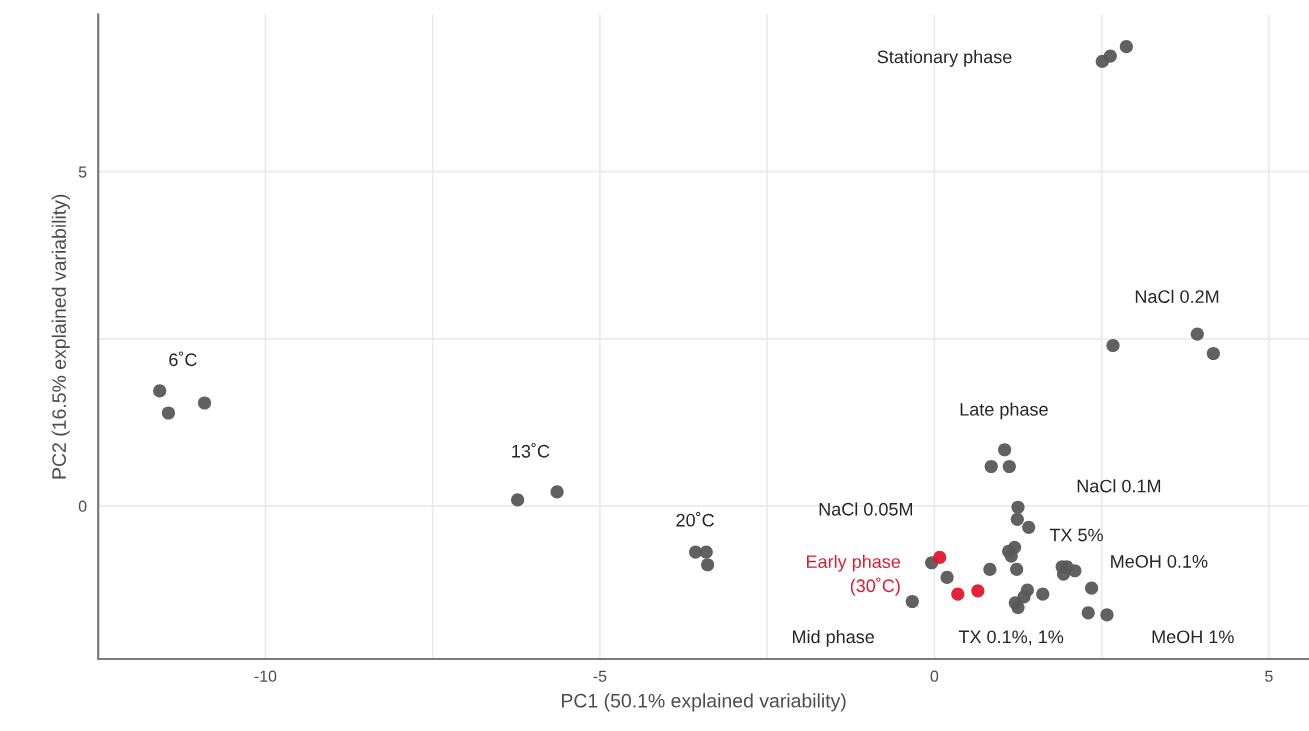 This screenshot has height=731, width=1309. Describe the element at coordinates (695, 519) in the screenshot. I see `annotation: 20˚C` at that location.